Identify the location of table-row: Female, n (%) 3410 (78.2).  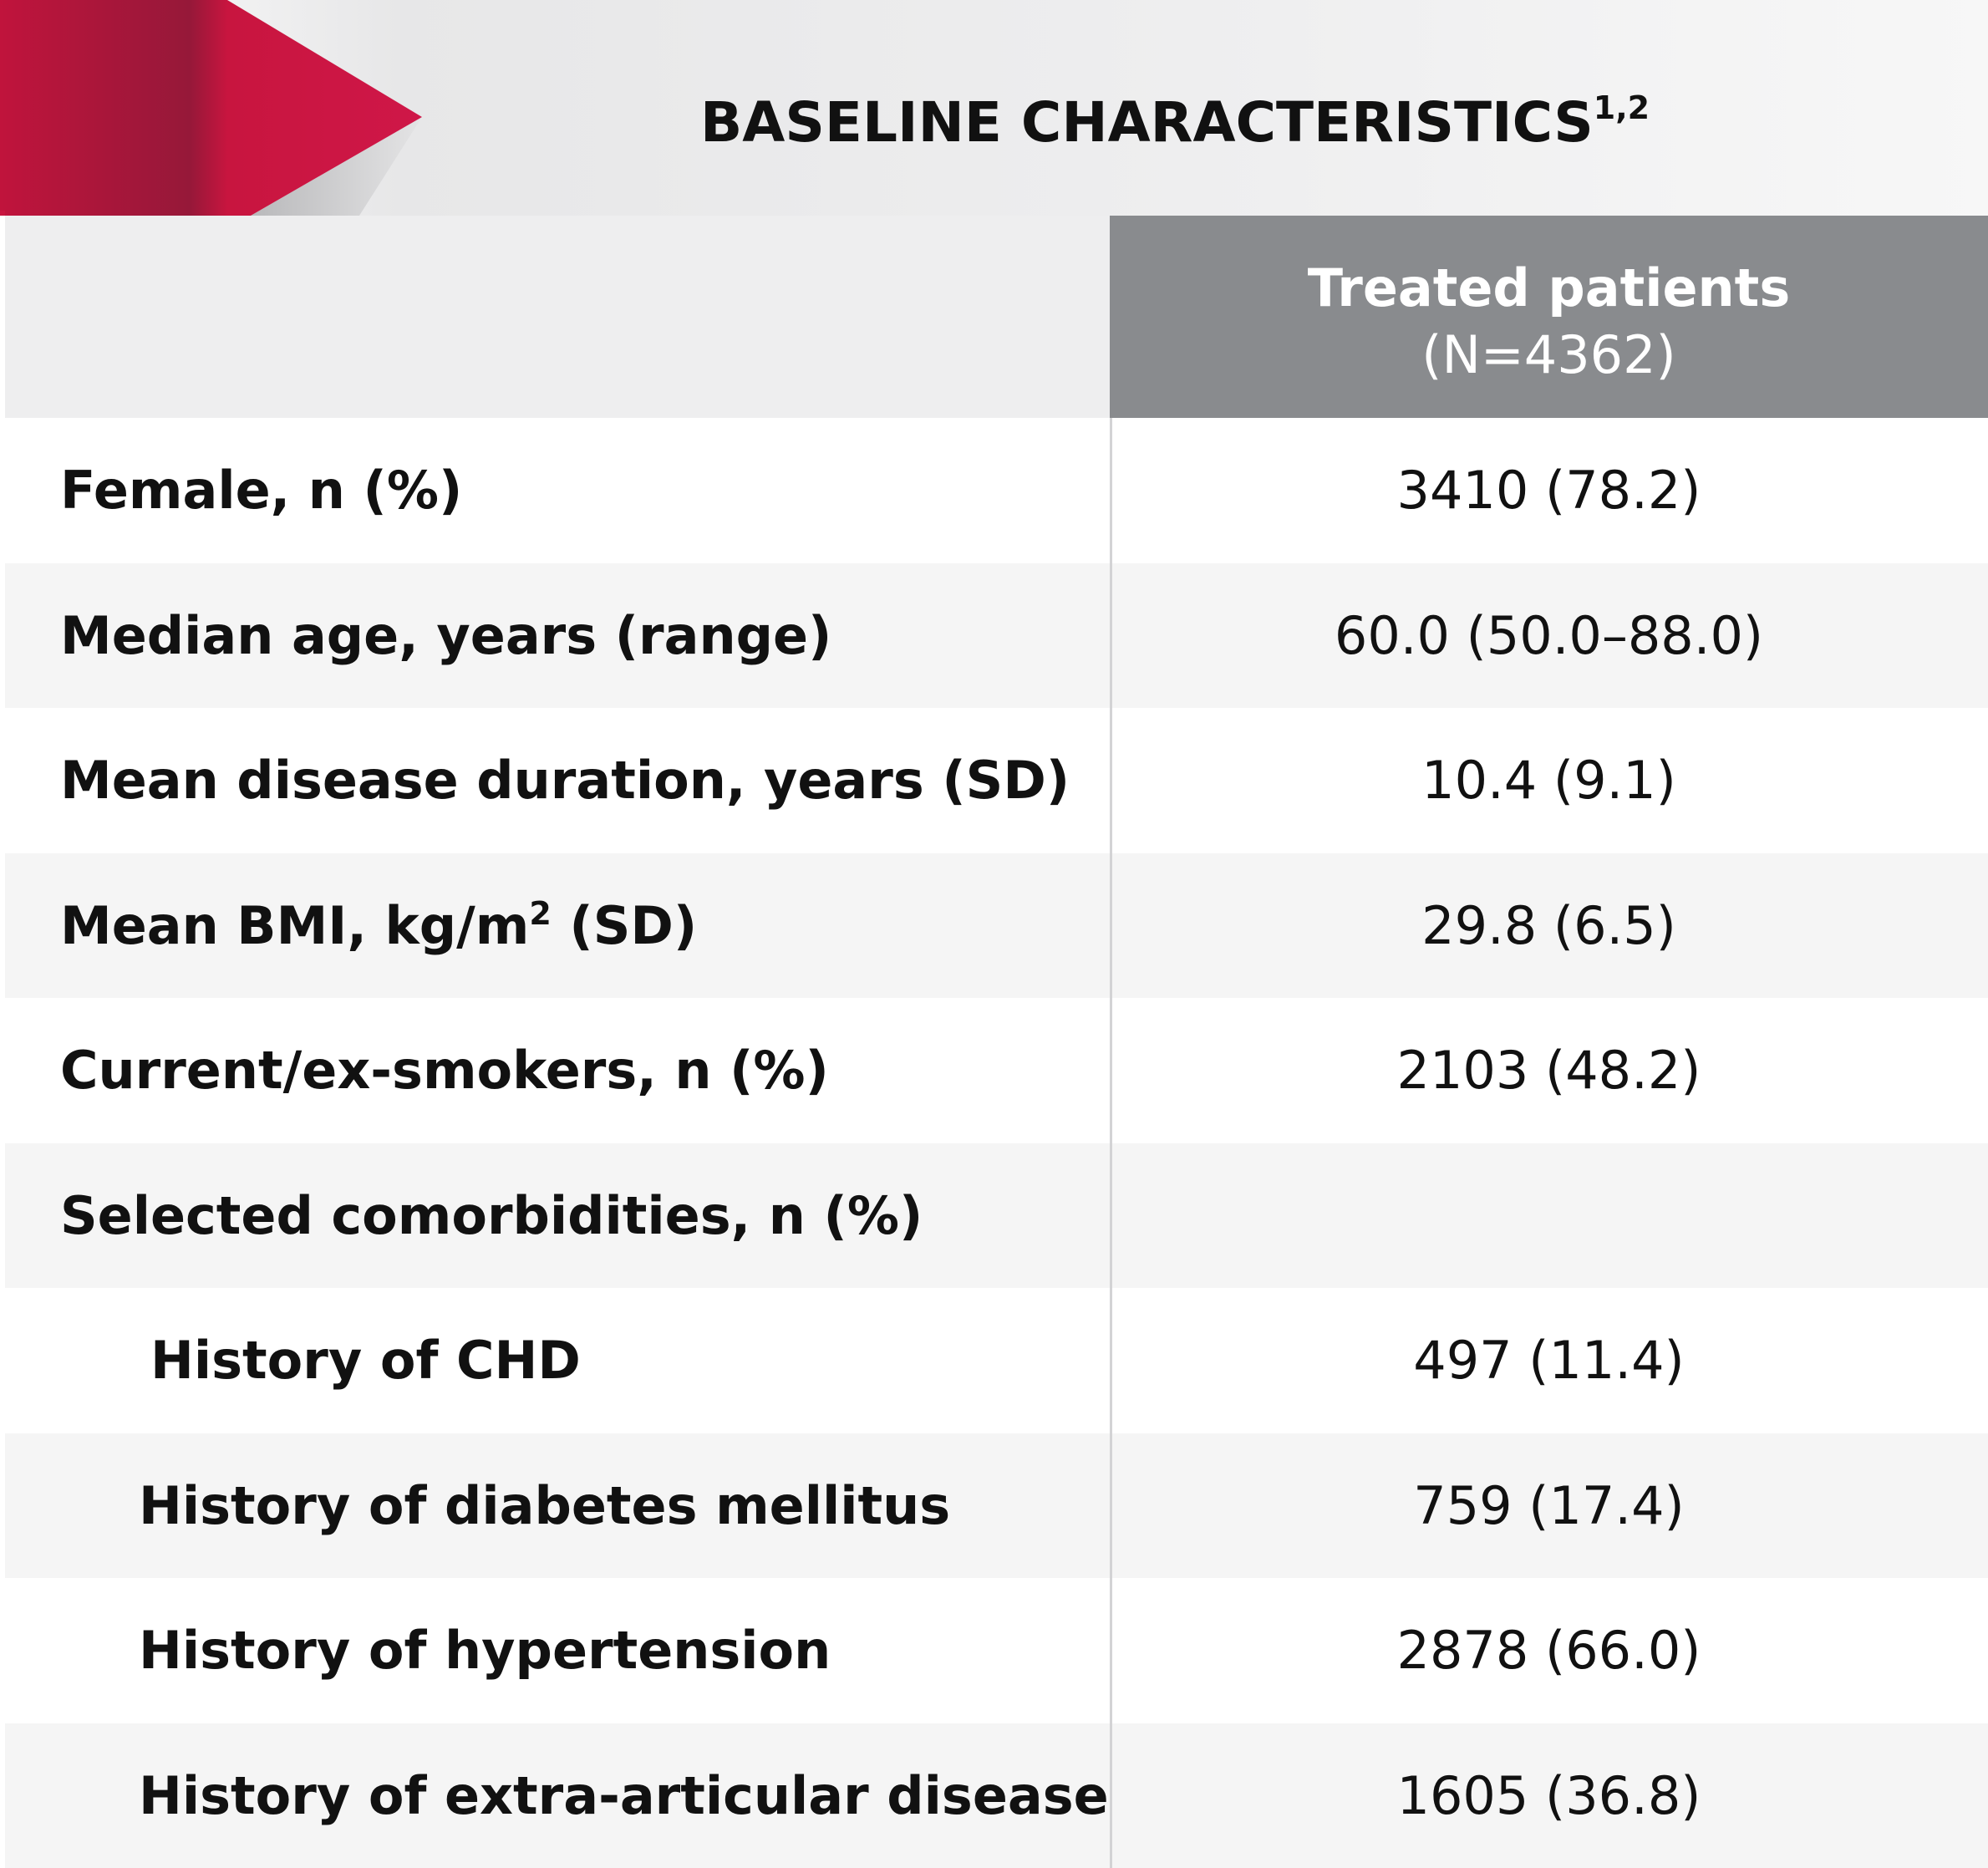
(996, 491).